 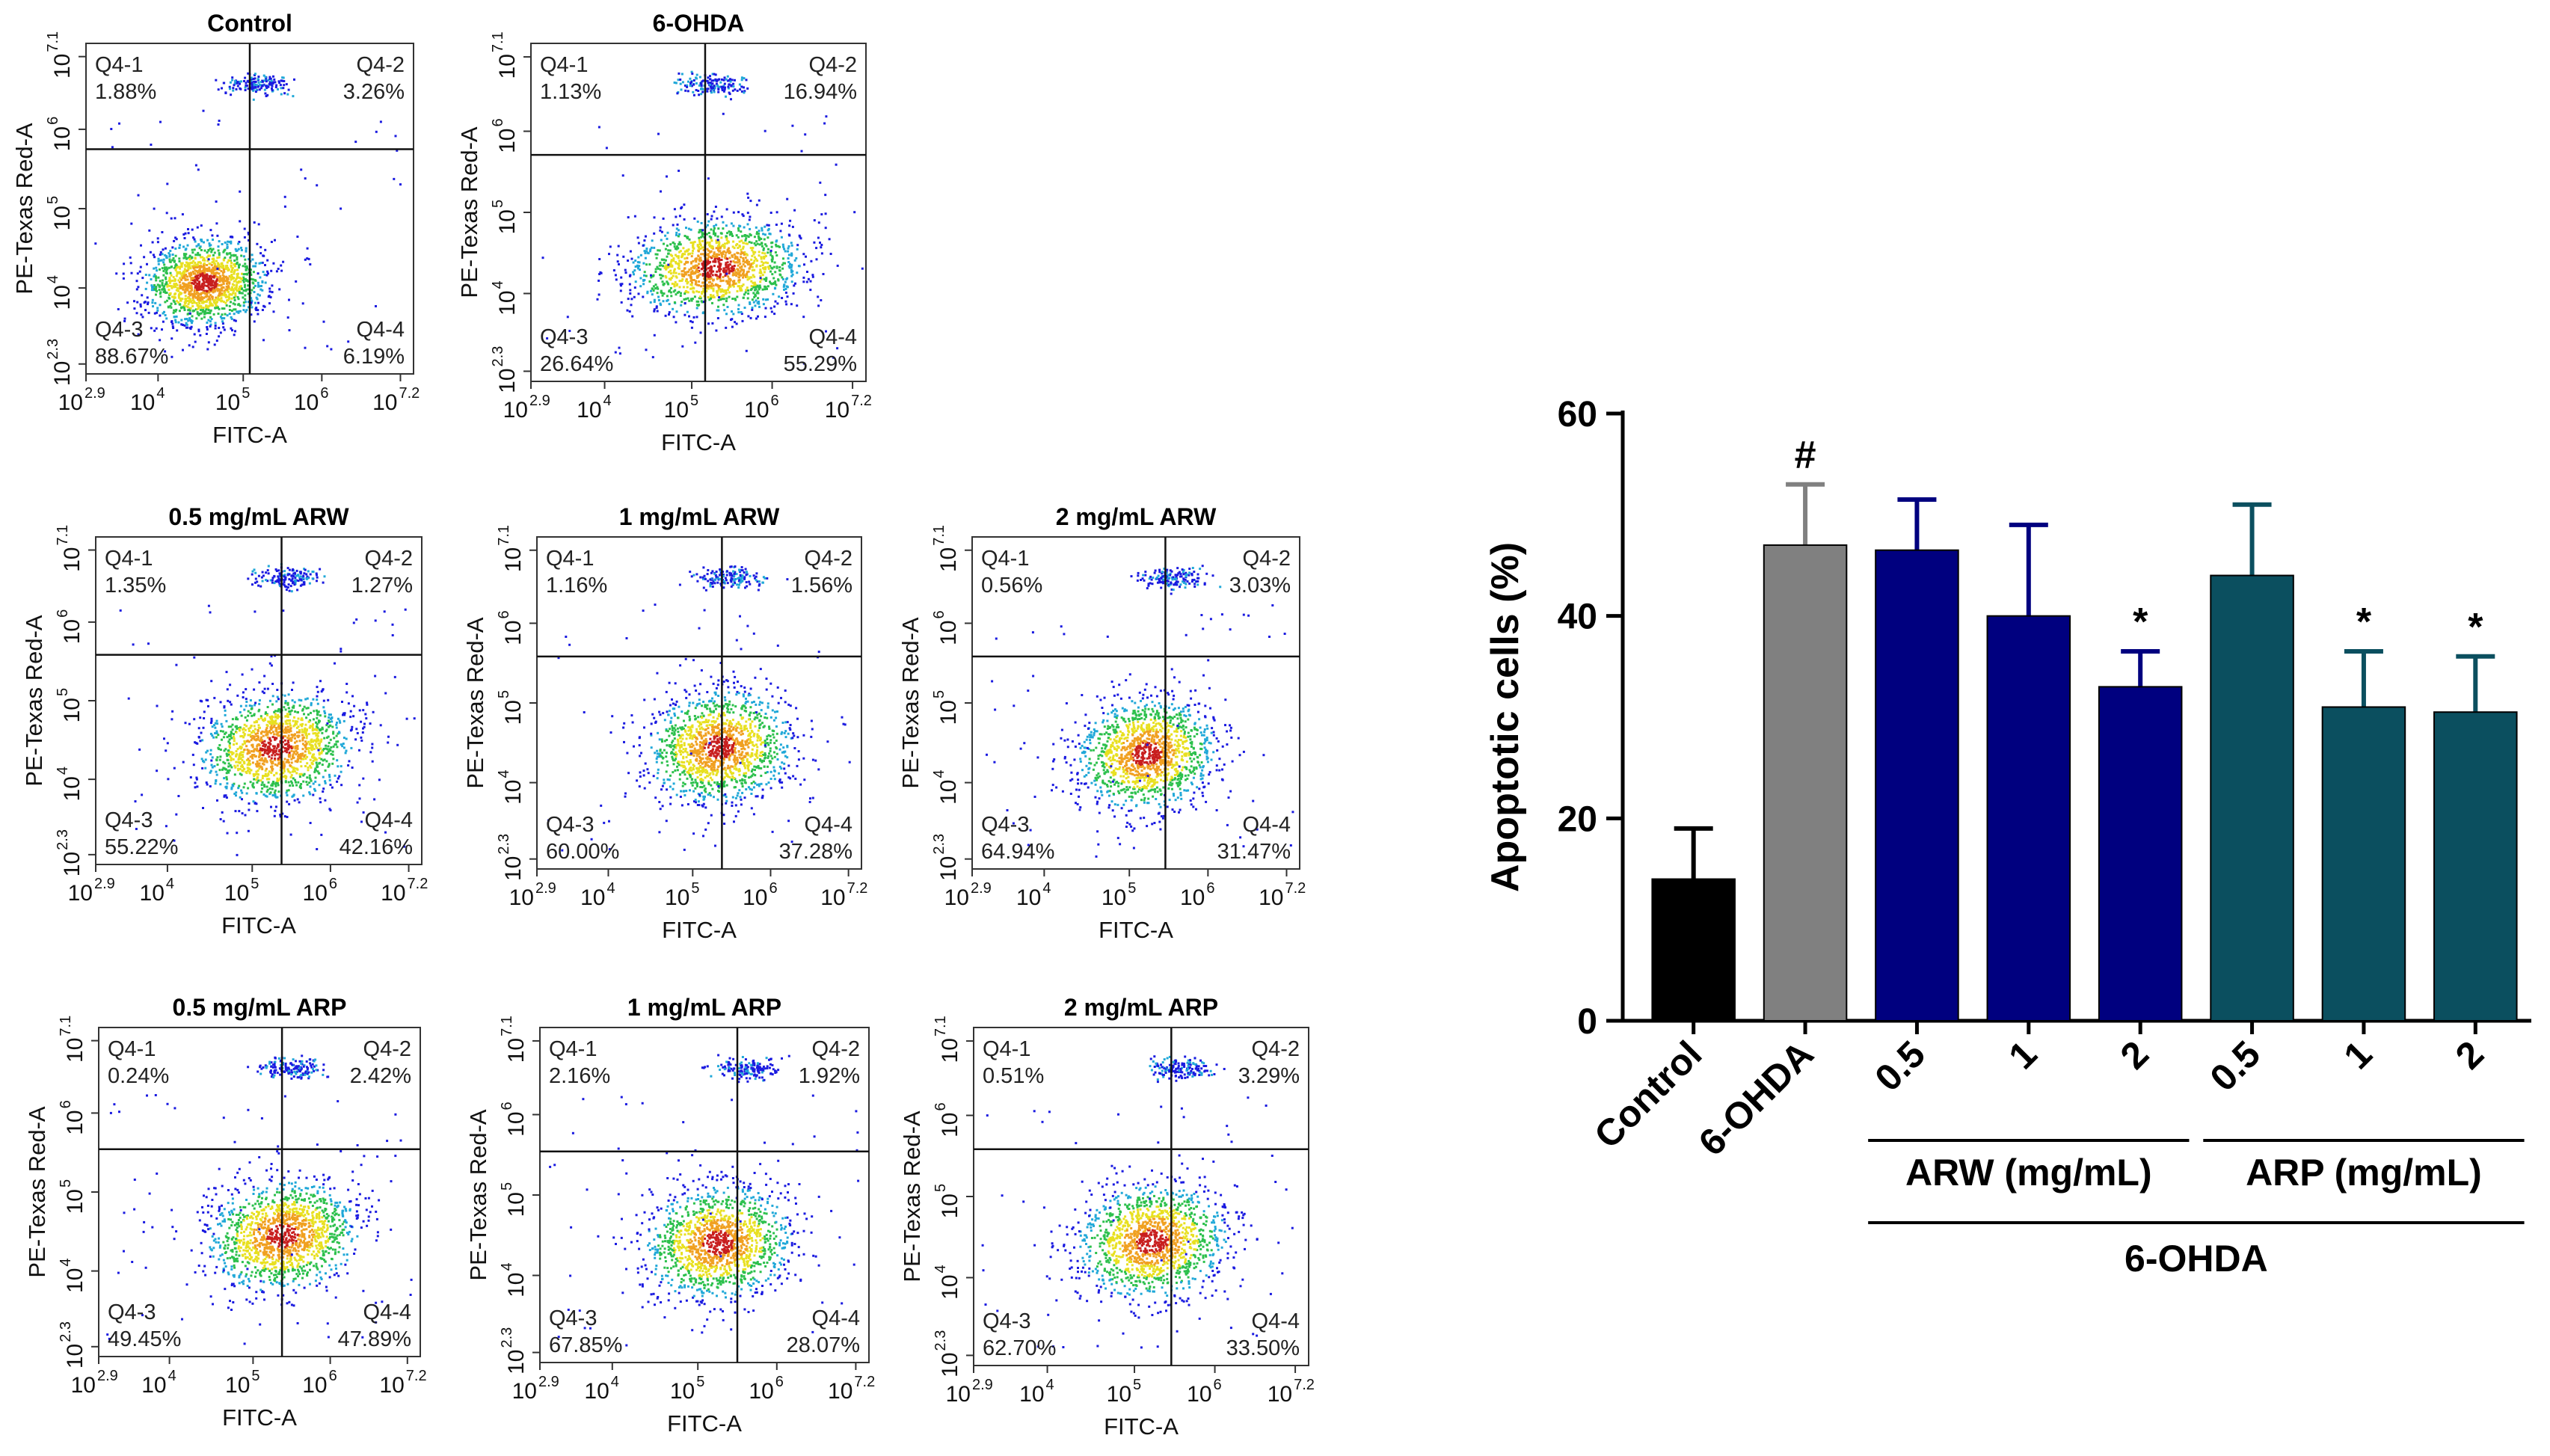 I want to click on y-tick: 102.3, so click(x=505, y=369).